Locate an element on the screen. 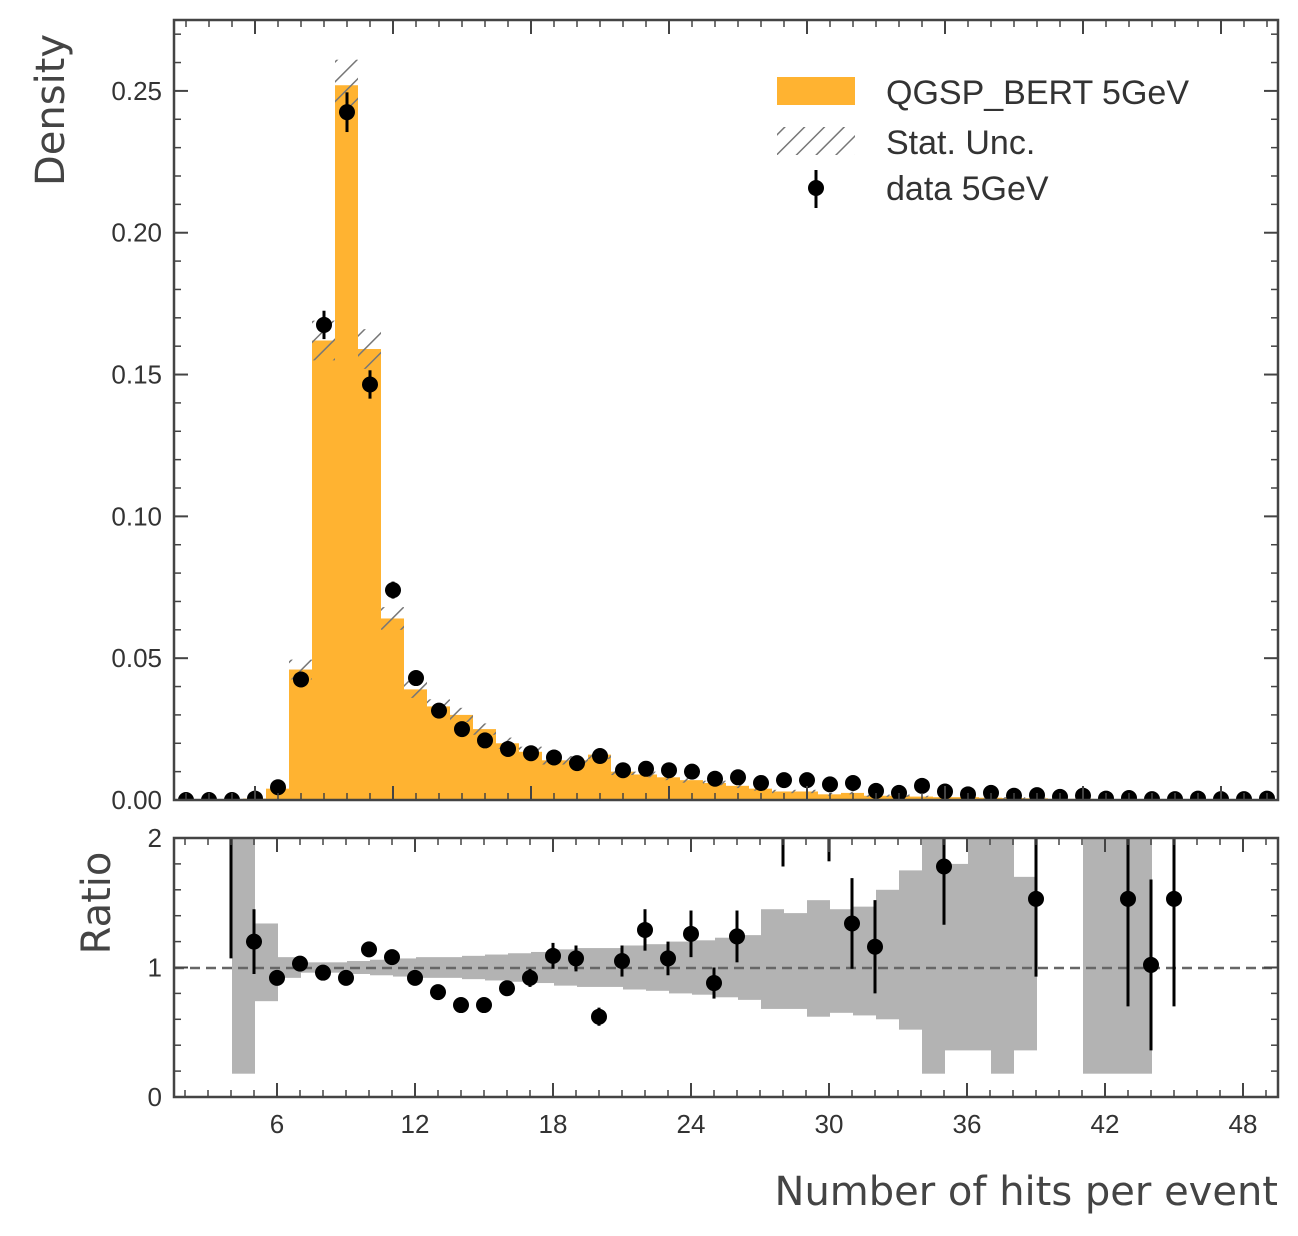 The width and height of the screenshot is (1298, 1236). y-tick-label: 0.00 is located at coordinates (136, 800).